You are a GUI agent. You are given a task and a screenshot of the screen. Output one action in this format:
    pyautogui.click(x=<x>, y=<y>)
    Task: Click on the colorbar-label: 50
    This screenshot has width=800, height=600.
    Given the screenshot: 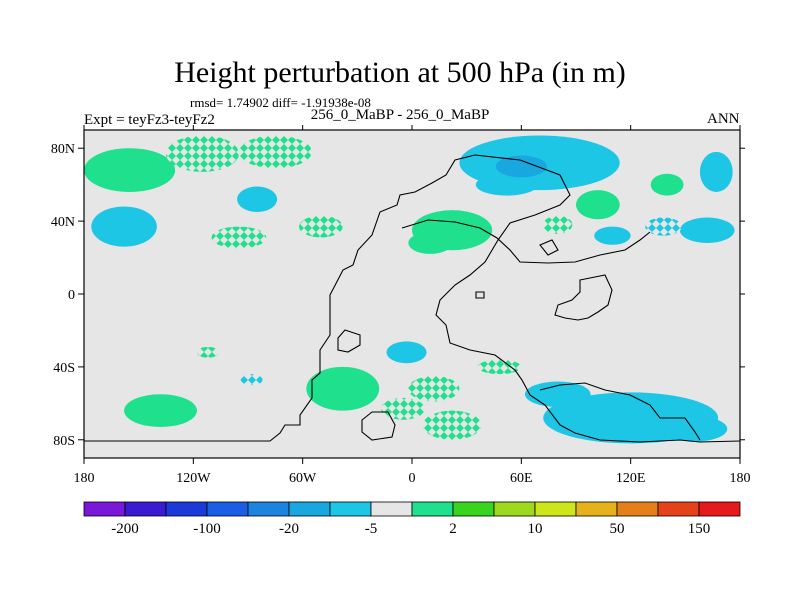 What is the action you would take?
    pyautogui.click(x=617, y=529)
    